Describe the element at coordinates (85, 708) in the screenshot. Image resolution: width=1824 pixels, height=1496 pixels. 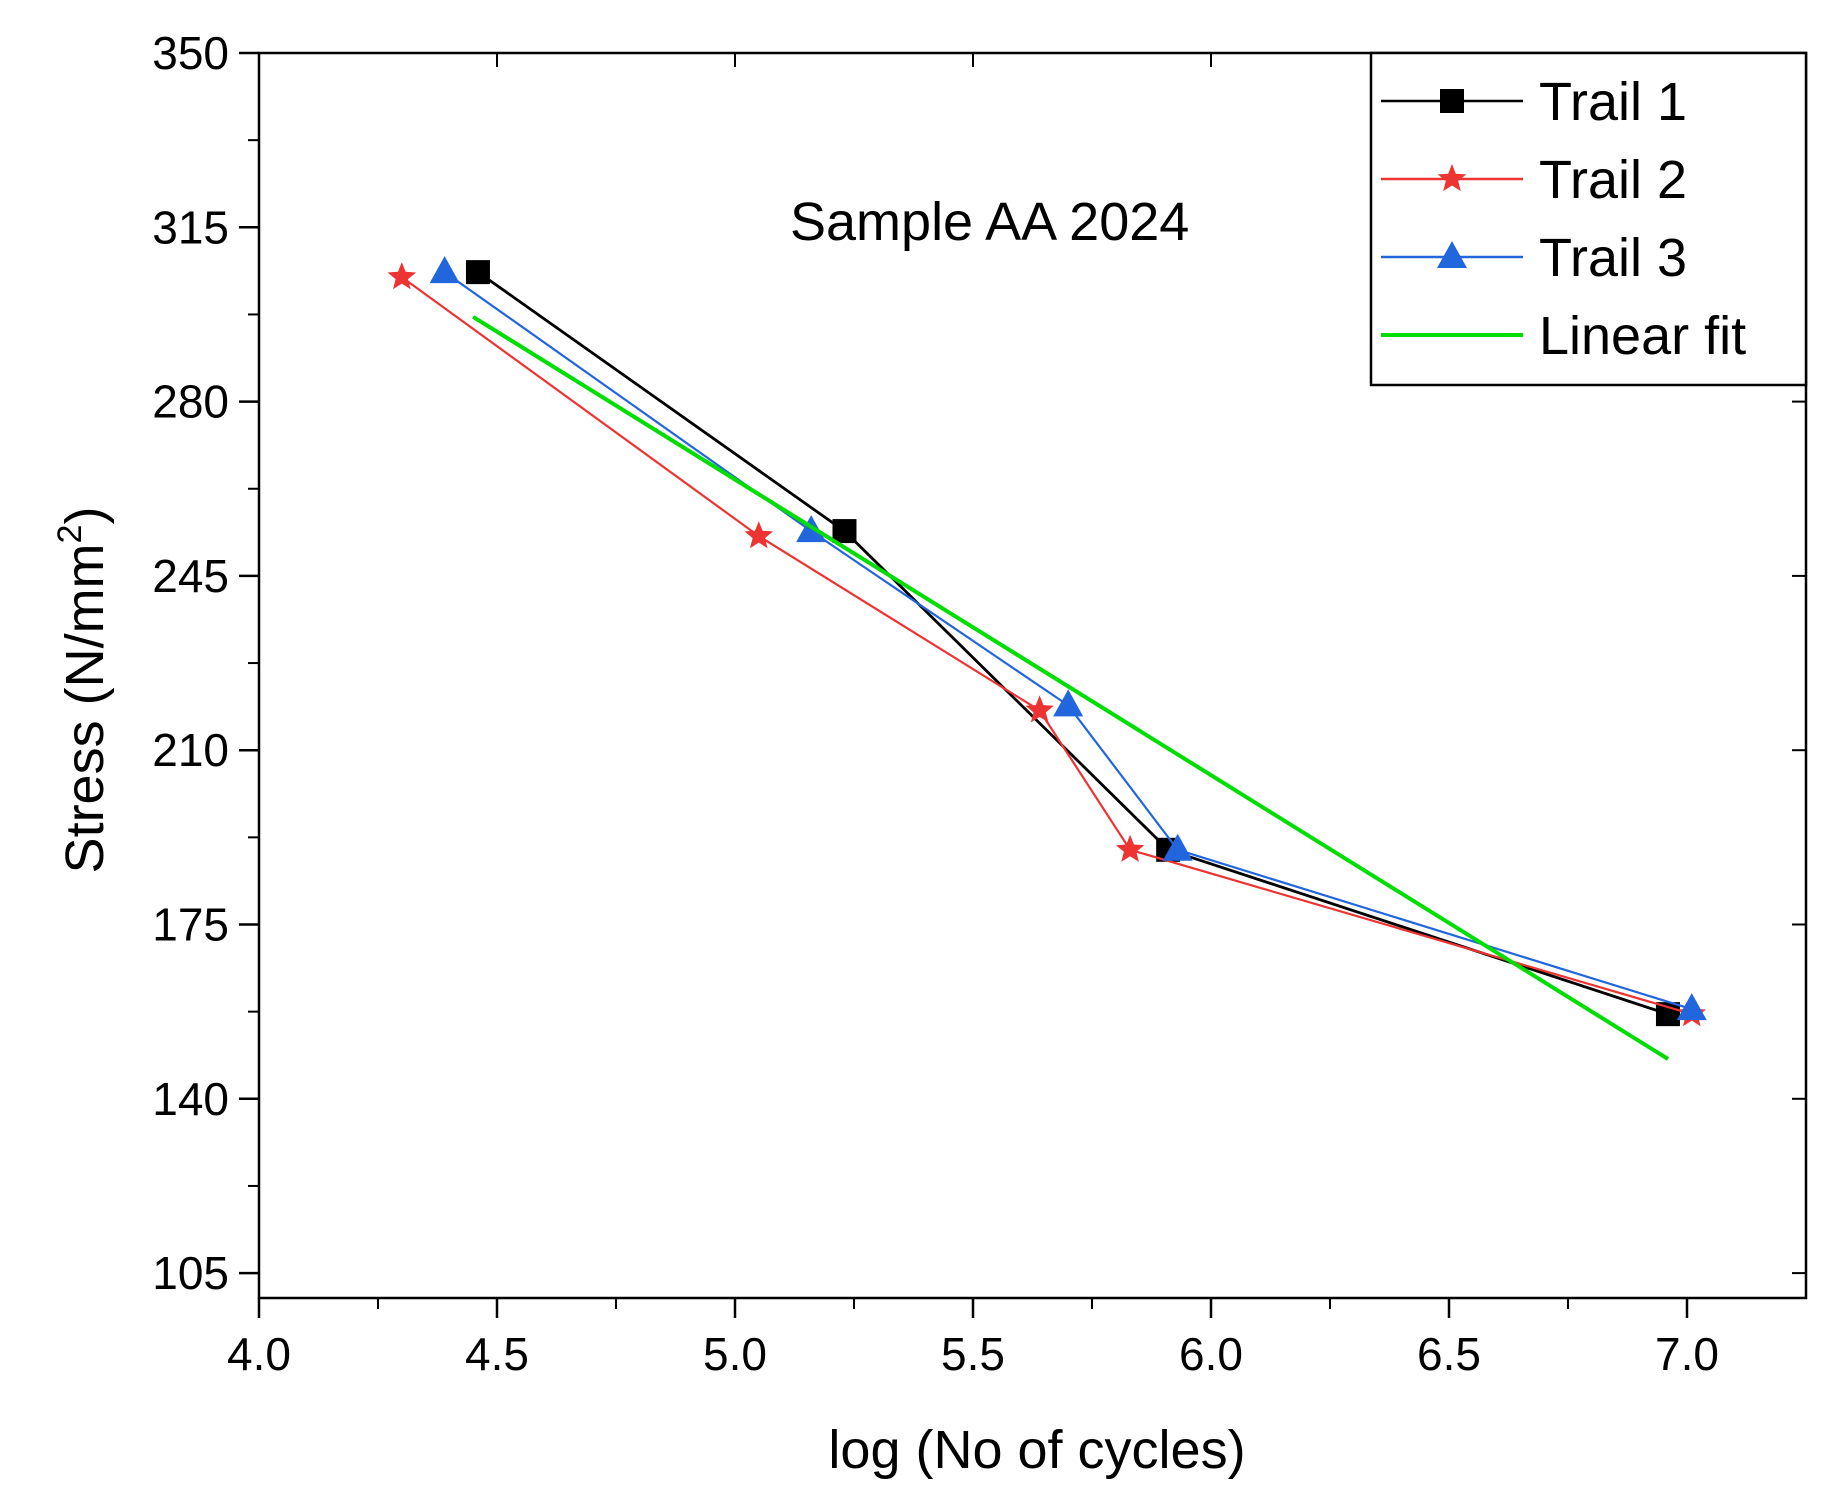
I see `y-axis-title-main: Stress (N/mm` at that location.